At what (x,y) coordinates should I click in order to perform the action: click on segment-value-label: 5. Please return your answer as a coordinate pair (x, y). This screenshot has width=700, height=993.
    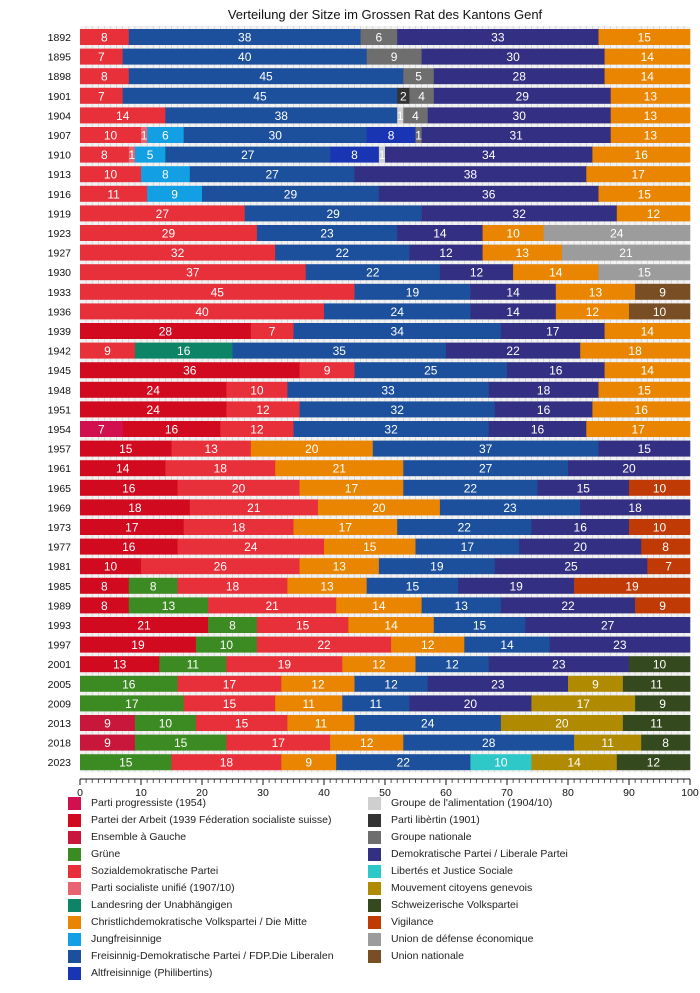
    Looking at the image, I should click on (418, 77).